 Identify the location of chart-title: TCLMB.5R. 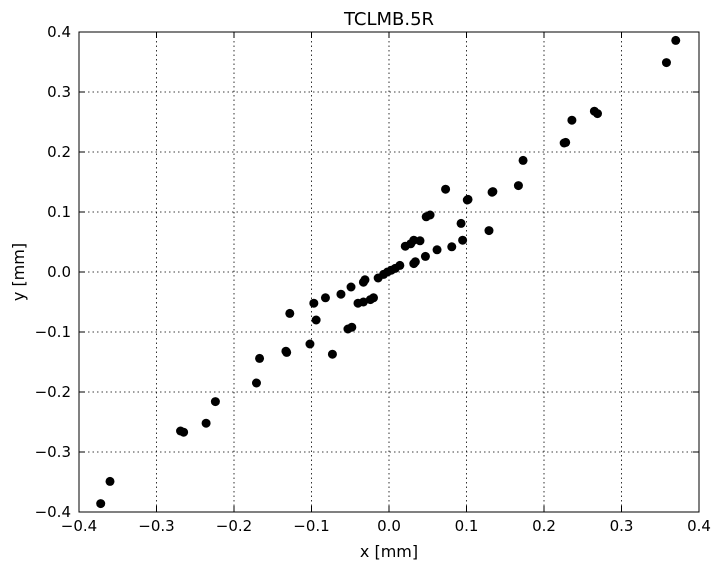
(388, 19).